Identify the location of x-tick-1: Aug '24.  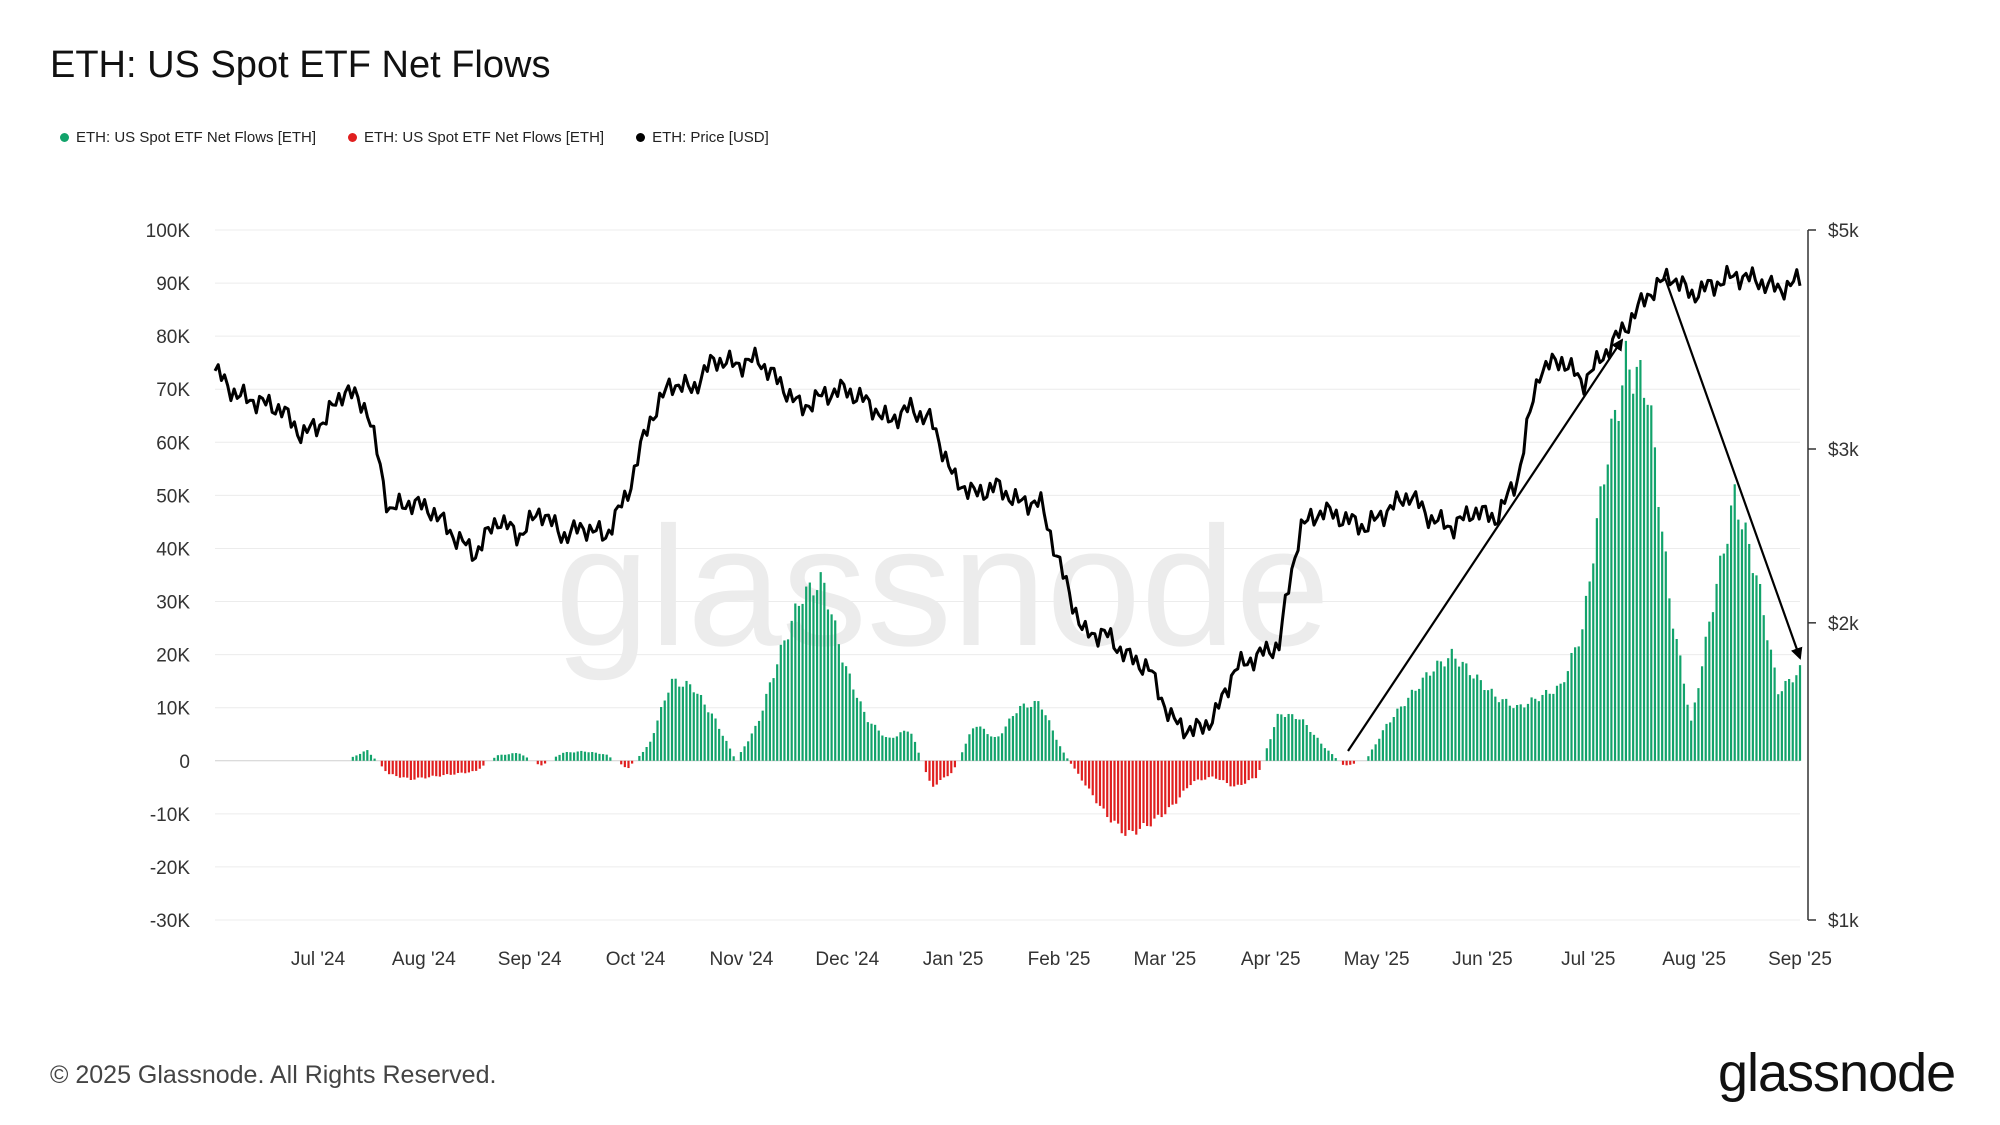
(424, 959).